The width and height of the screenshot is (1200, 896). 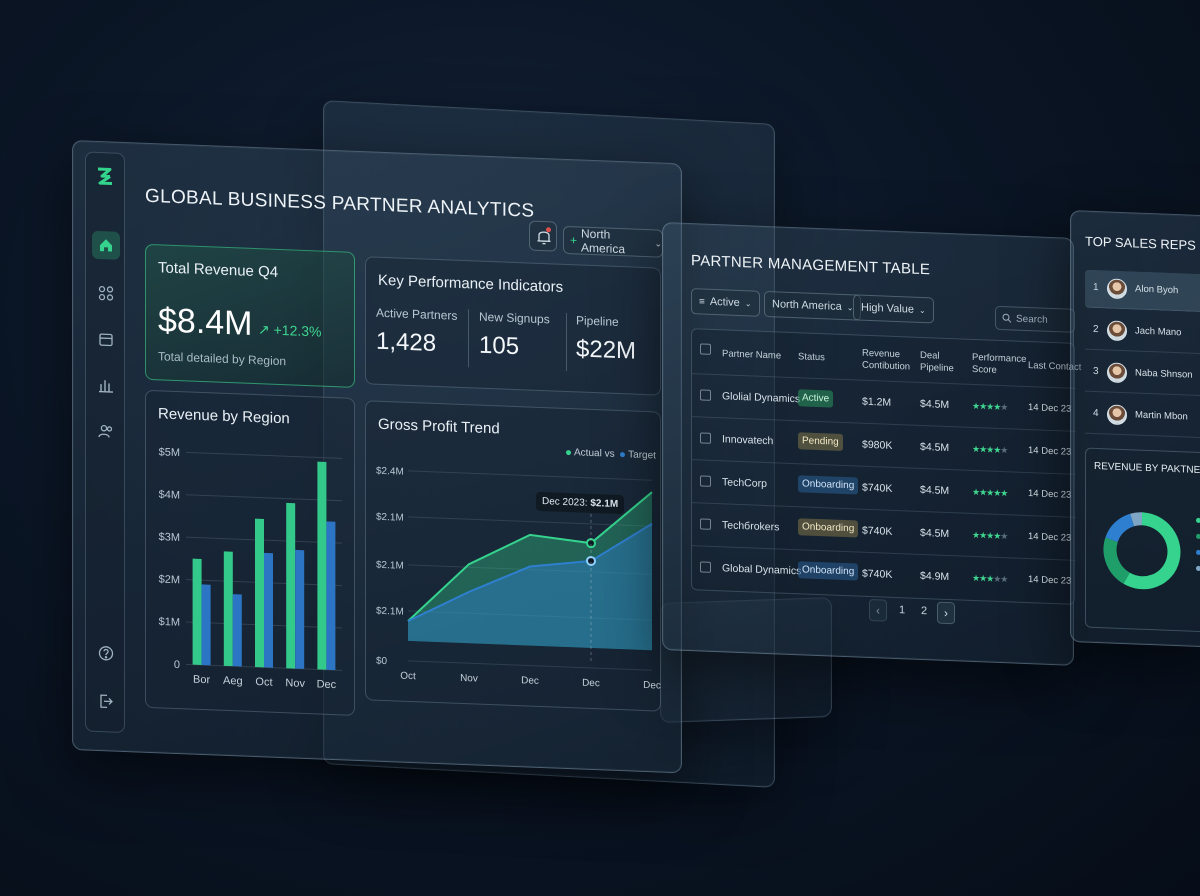 What do you see at coordinates (566, 342) in the screenshot?
I see `kpi-divider` at bounding box center [566, 342].